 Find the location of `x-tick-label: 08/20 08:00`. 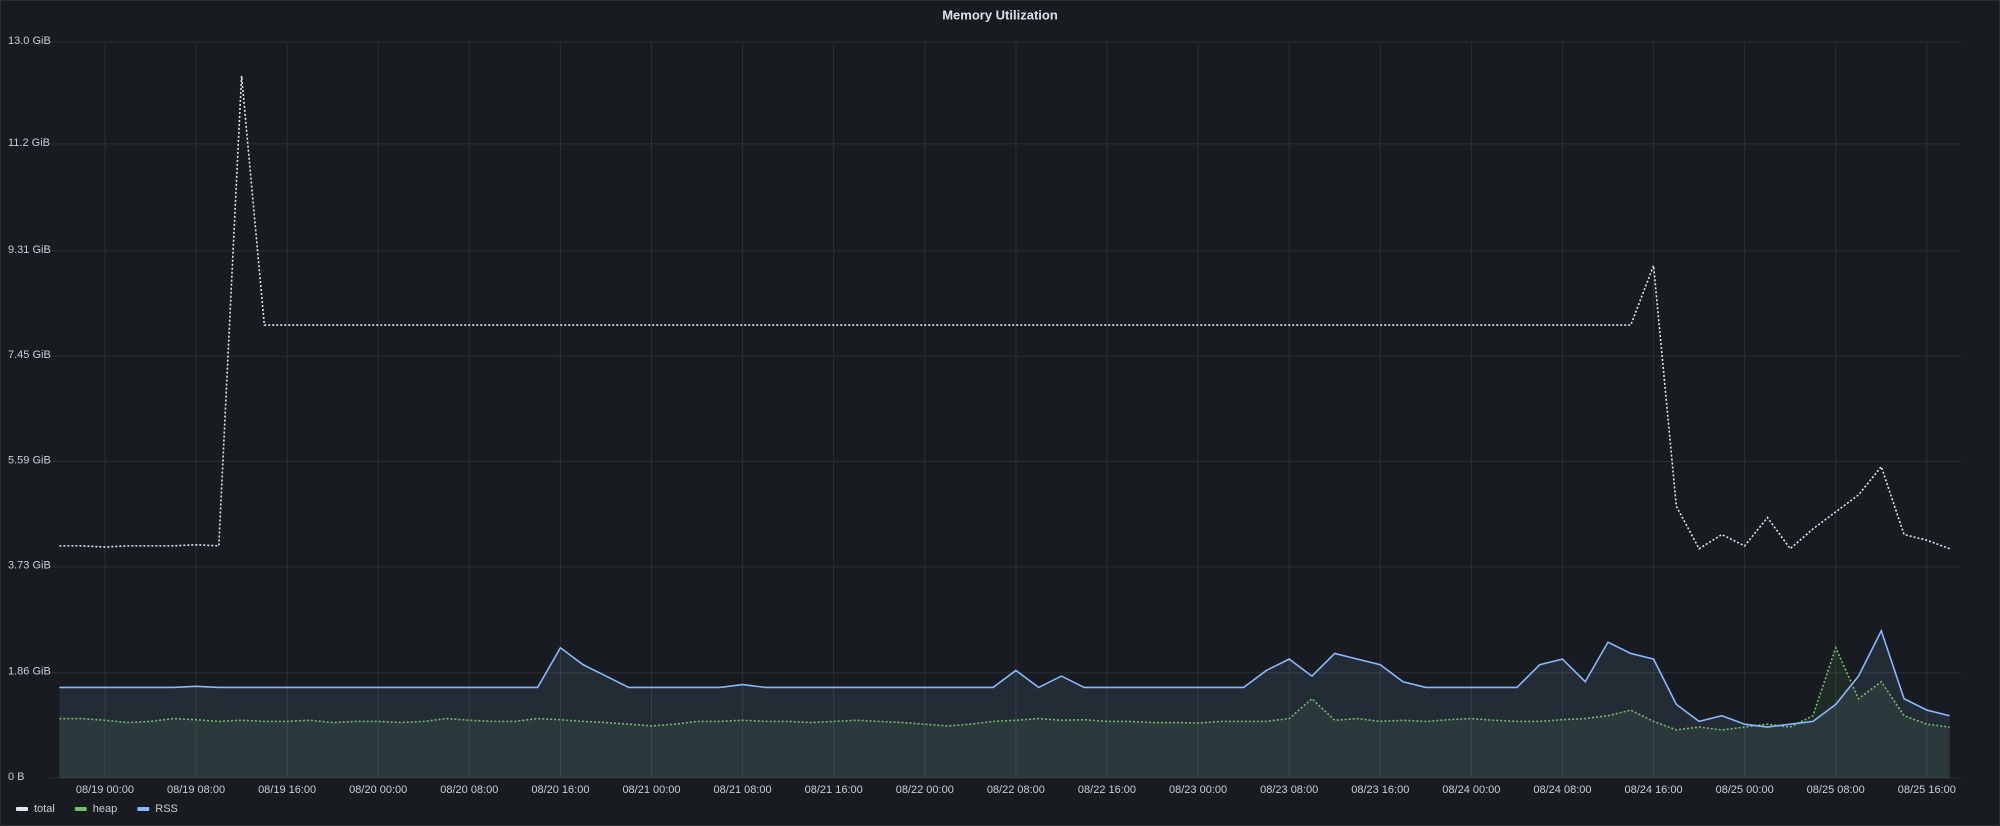

x-tick-label: 08/20 08:00 is located at coordinates (469, 790).